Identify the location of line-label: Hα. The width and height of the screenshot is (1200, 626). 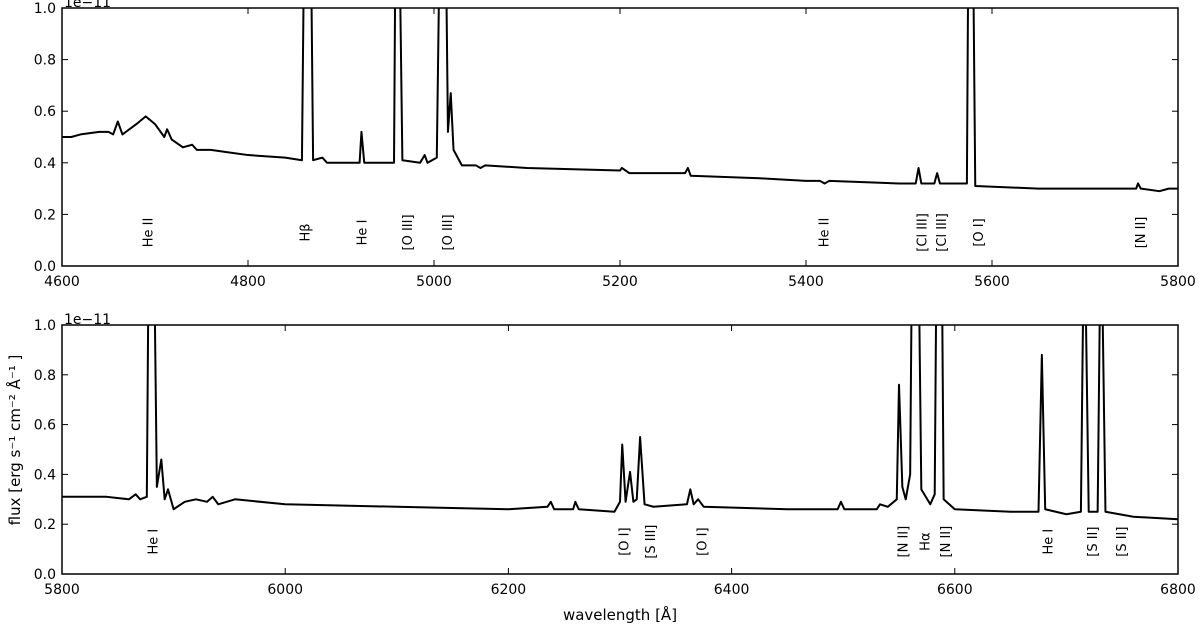
(926, 541).